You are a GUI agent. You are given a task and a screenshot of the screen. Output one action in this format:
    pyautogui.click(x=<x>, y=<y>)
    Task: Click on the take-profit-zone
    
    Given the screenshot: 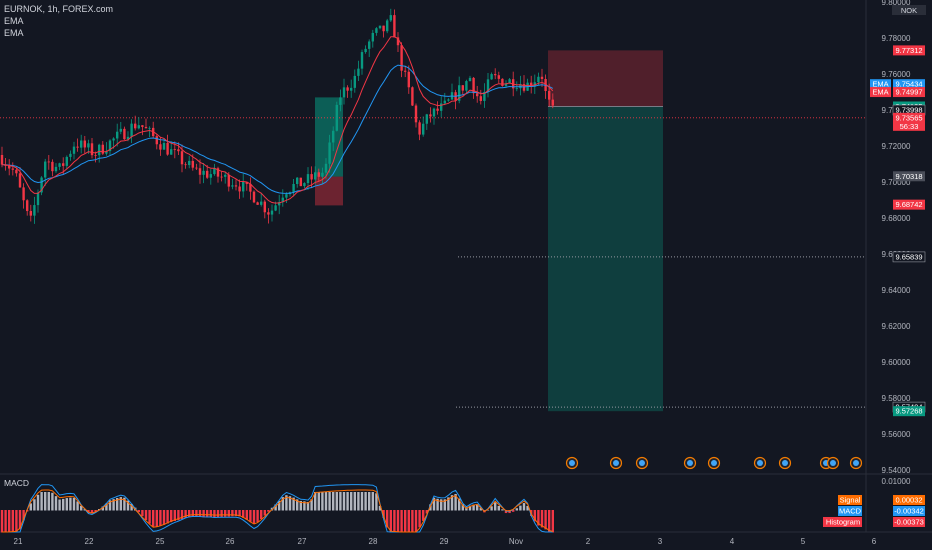 What is the action you would take?
    pyautogui.click(x=605, y=259)
    